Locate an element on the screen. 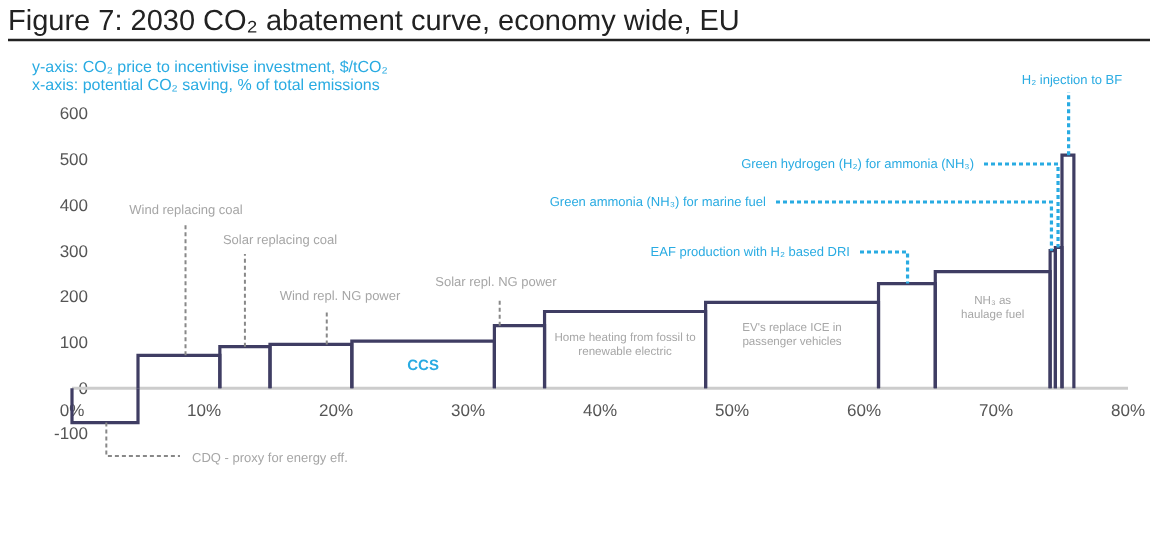 The image size is (1158, 536). y-tick-label: 300 is located at coordinates (74, 250).